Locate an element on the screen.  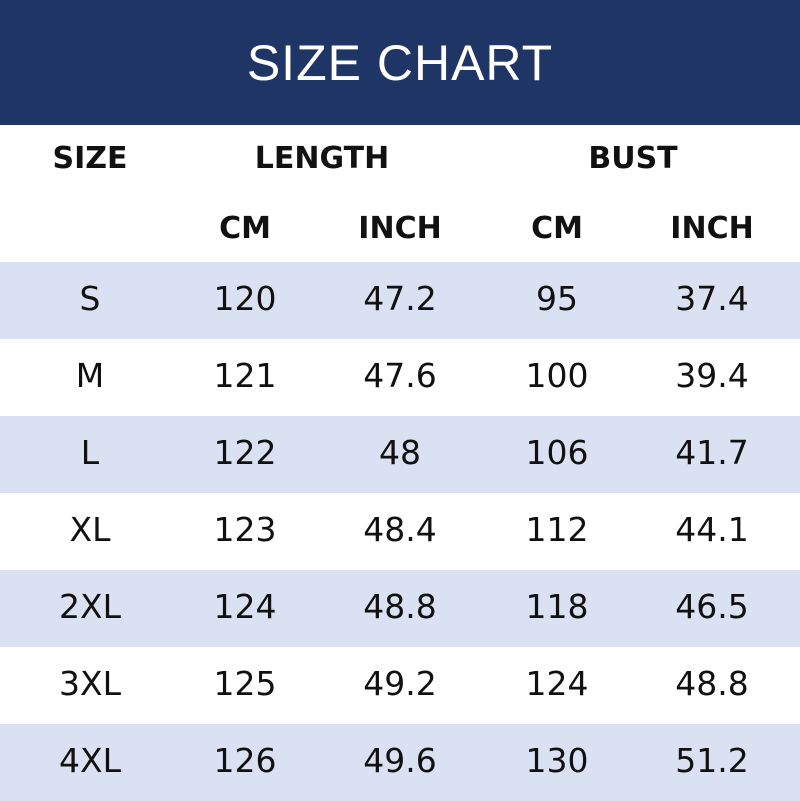
unit-header-row: CM INCH CM INCH is located at coordinates (400, 228).